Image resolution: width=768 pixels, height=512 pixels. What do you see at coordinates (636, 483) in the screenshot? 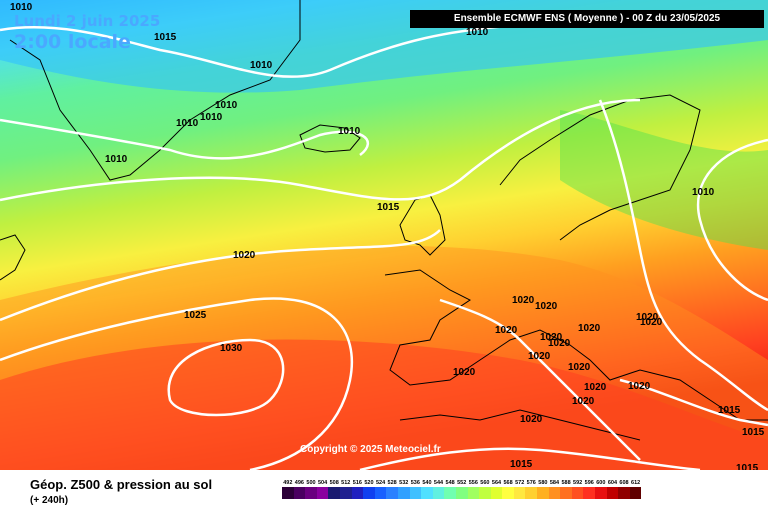
I see `scale-label: 612` at bounding box center [636, 483].